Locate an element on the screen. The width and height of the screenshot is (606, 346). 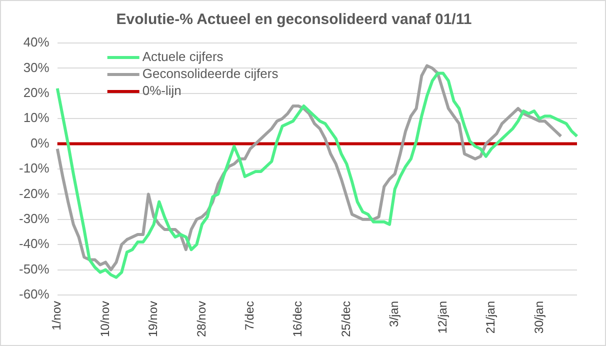
y-tick-label: 40% is located at coordinates (36, 42).